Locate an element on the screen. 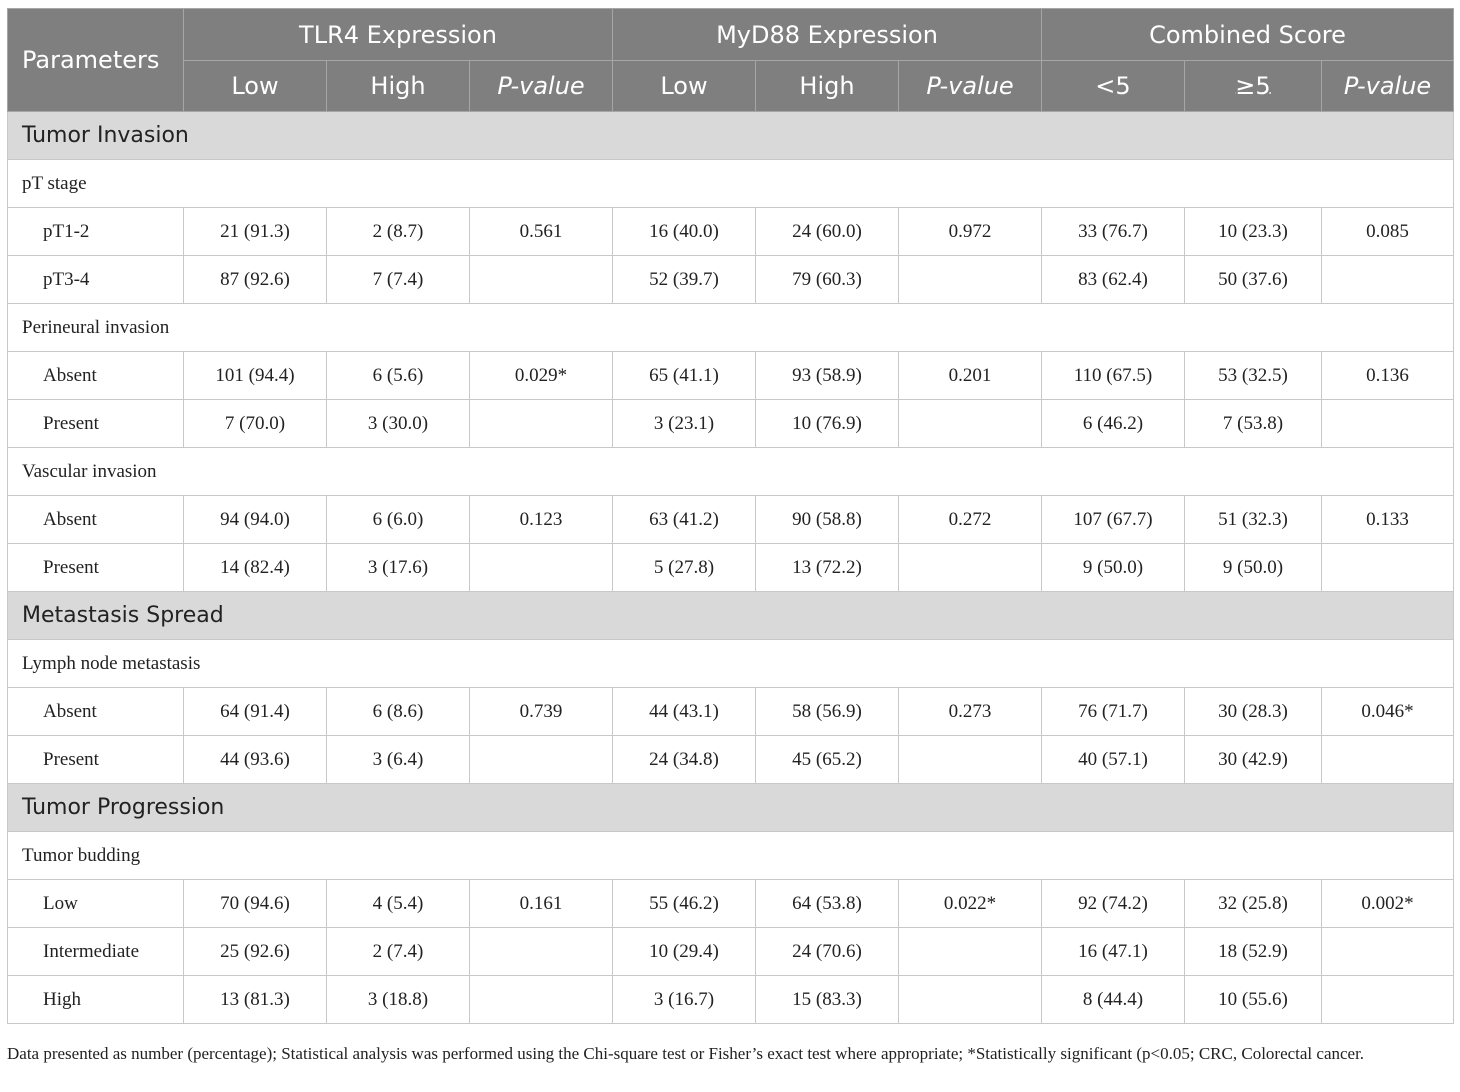  cell-myd88-pvalue: 0.972 is located at coordinates (970, 231).